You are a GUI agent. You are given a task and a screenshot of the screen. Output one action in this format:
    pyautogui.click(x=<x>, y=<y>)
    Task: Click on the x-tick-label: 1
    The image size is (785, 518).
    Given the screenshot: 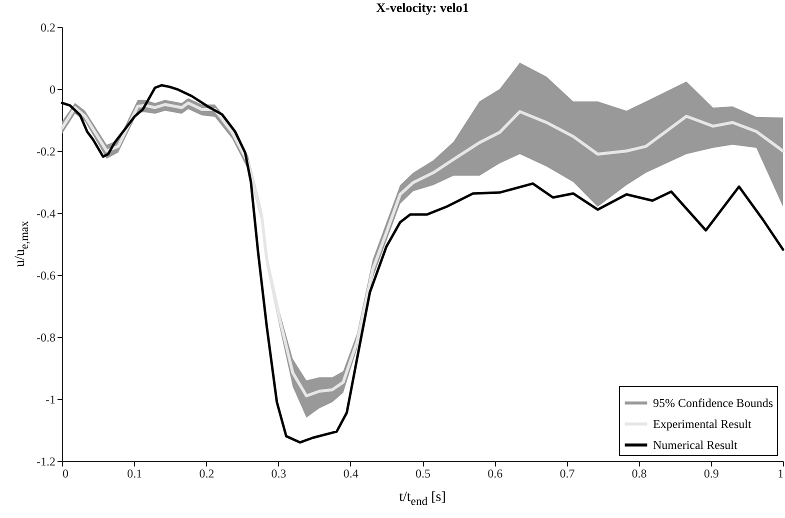 What is the action you would take?
    pyautogui.click(x=781, y=473)
    